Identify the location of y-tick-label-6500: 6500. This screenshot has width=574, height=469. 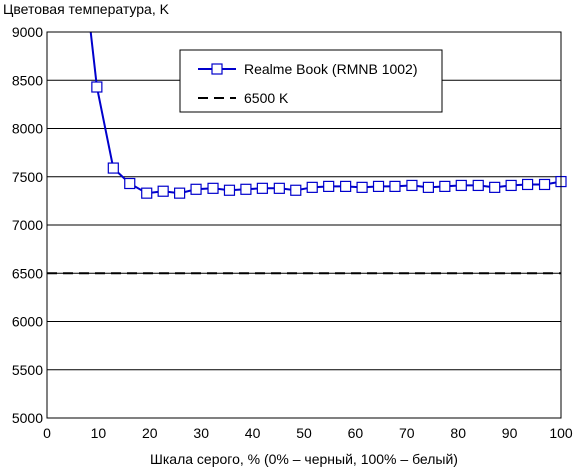
(27, 273).